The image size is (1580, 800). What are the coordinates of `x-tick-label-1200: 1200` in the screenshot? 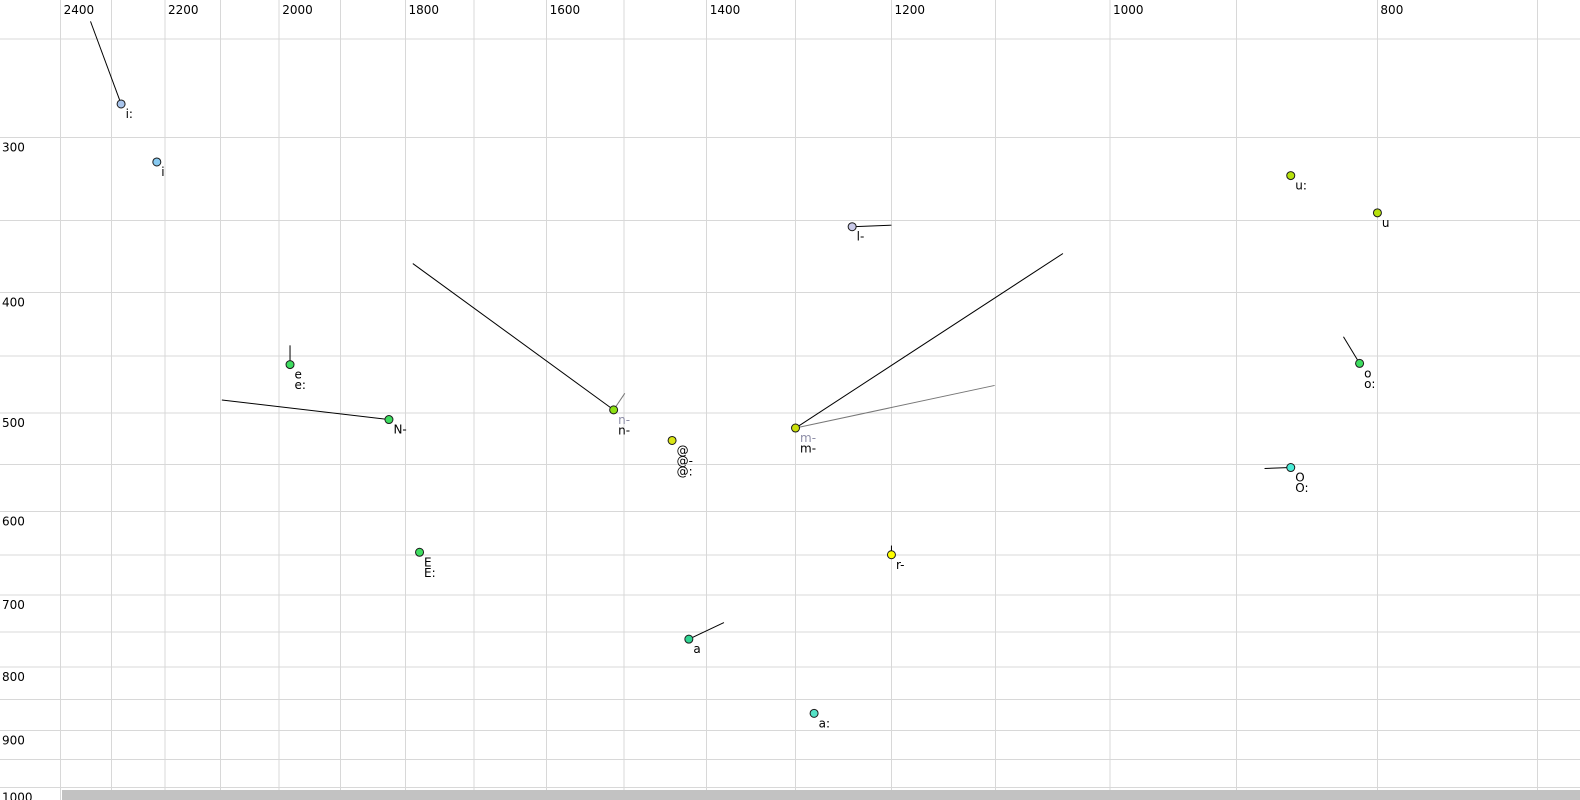 It's located at (909, 10).